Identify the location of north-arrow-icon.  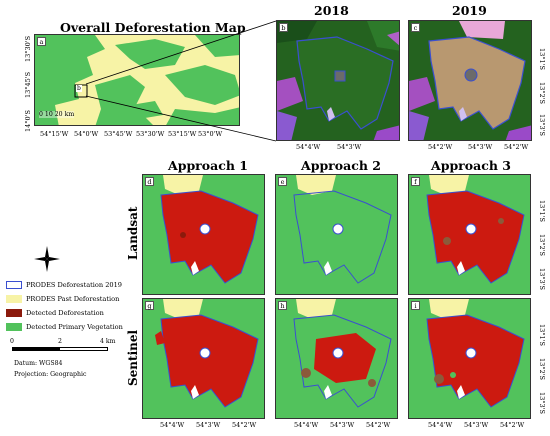
(47, 259).